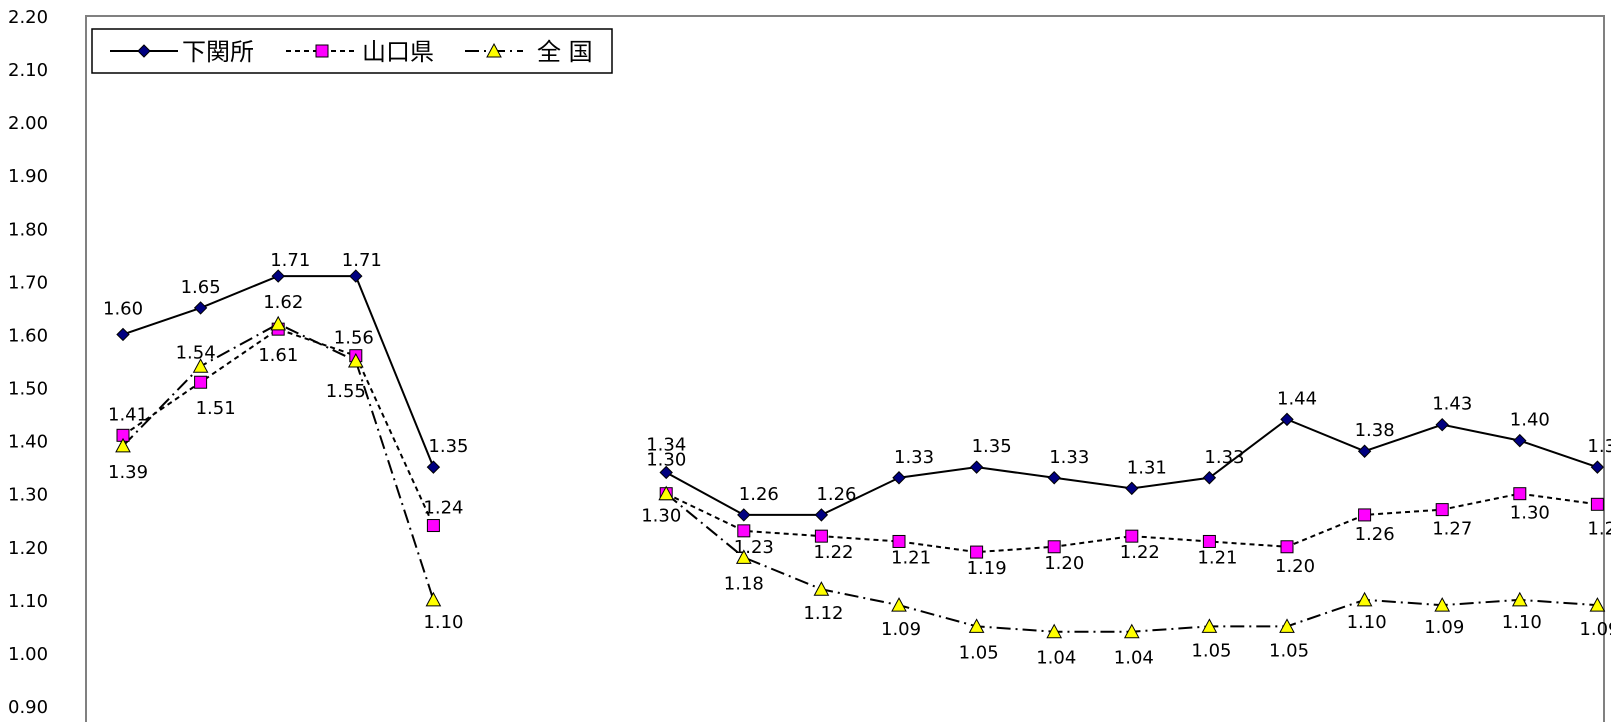 The image size is (1611, 722). What do you see at coordinates (1375, 430) in the screenshot?
I see `data-label: 1.38` at bounding box center [1375, 430].